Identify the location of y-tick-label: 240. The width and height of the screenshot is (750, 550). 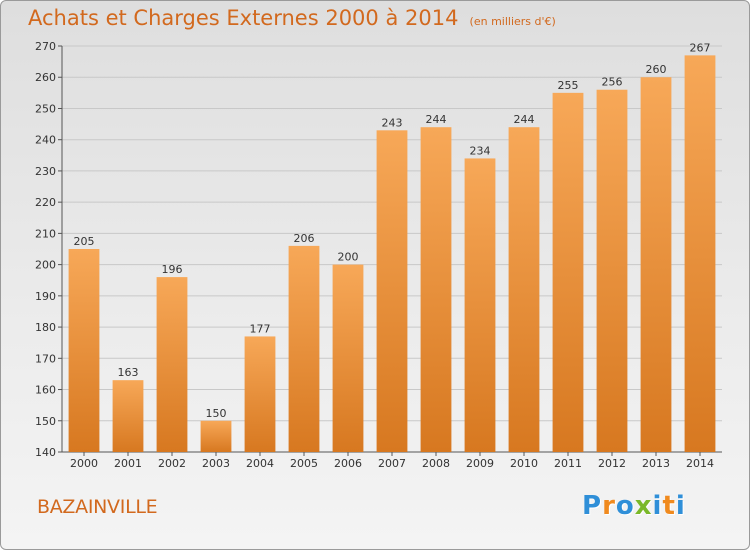
(45, 140).